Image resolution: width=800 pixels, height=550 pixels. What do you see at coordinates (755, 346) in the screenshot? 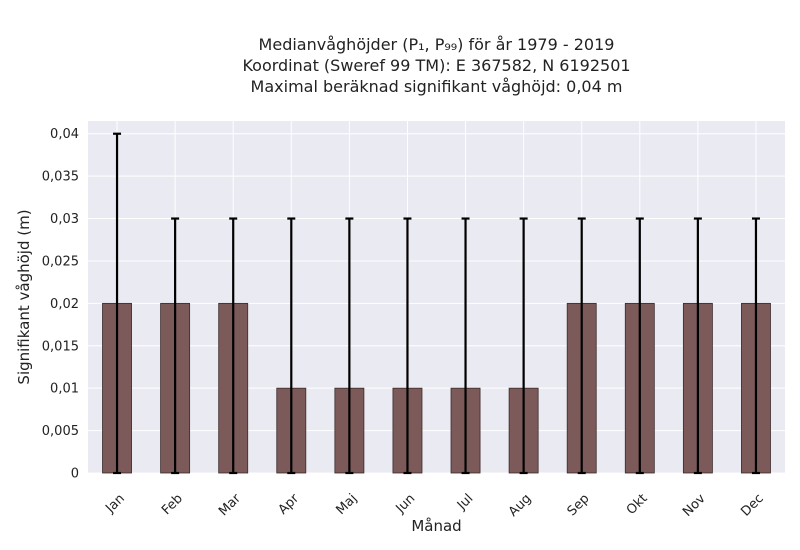
I see `error-bar-dec` at bounding box center [755, 346].